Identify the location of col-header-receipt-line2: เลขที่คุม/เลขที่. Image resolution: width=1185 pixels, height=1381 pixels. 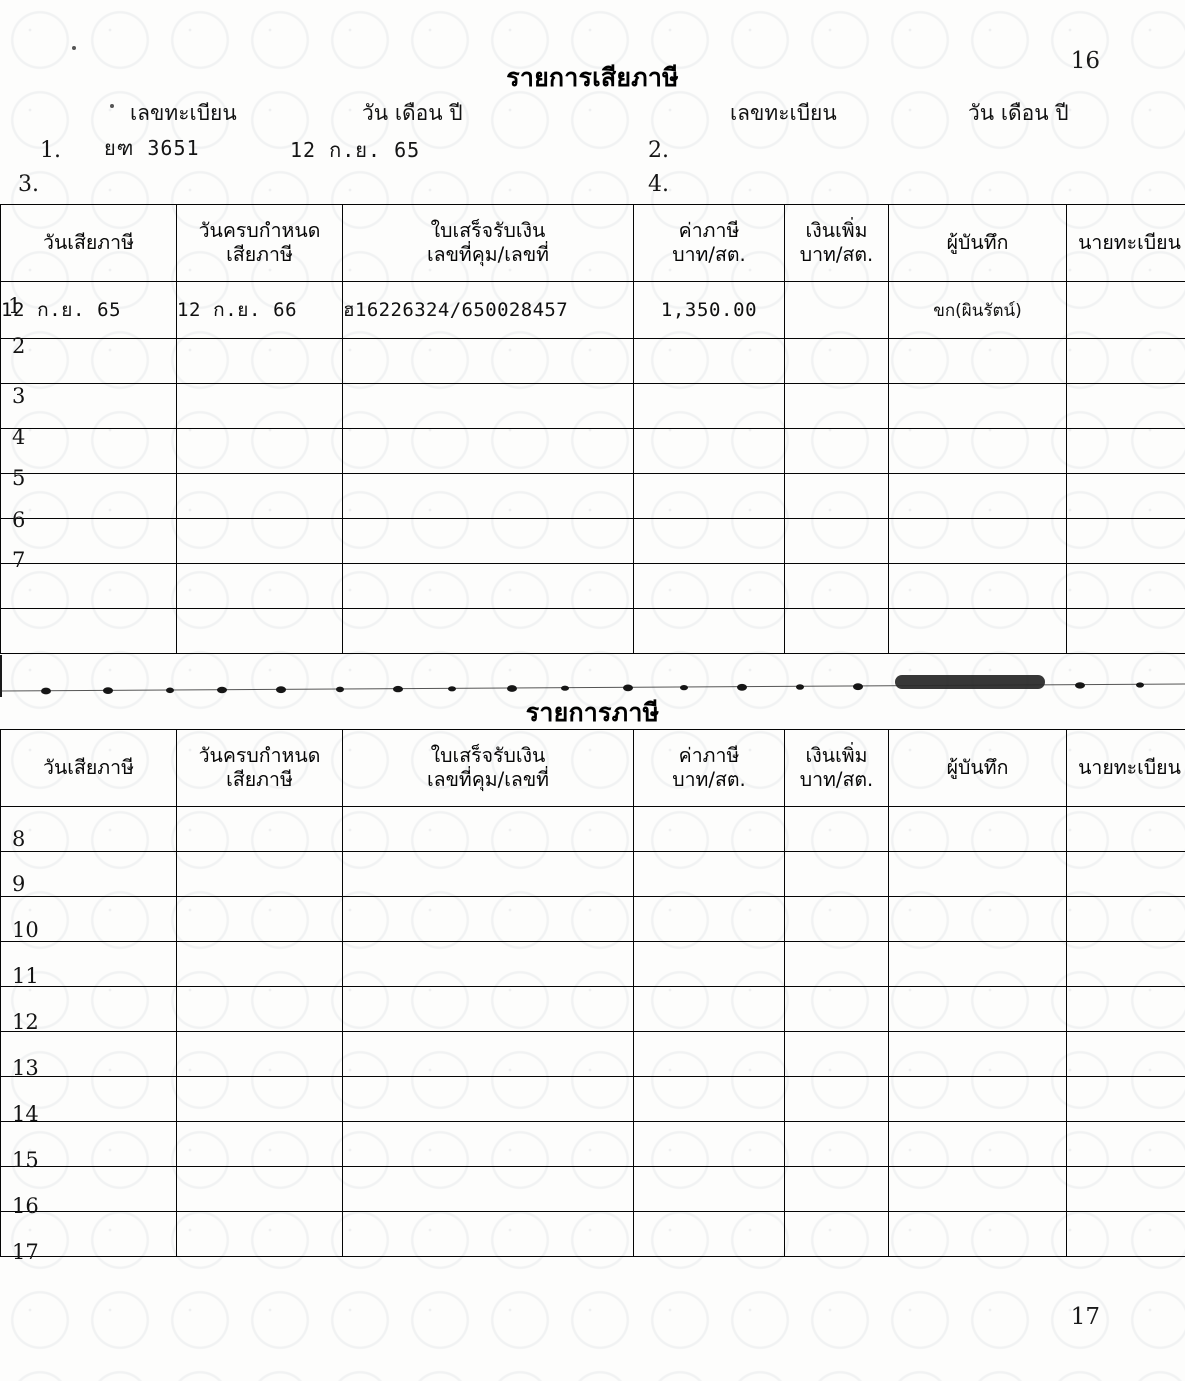
(488, 779).